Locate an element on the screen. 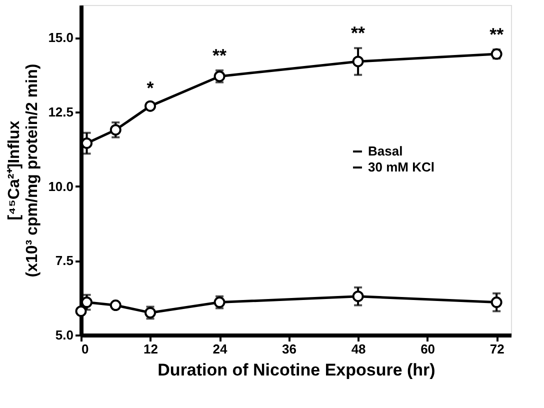  y-tick-label: 12.5 is located at coordinates (61, 112).